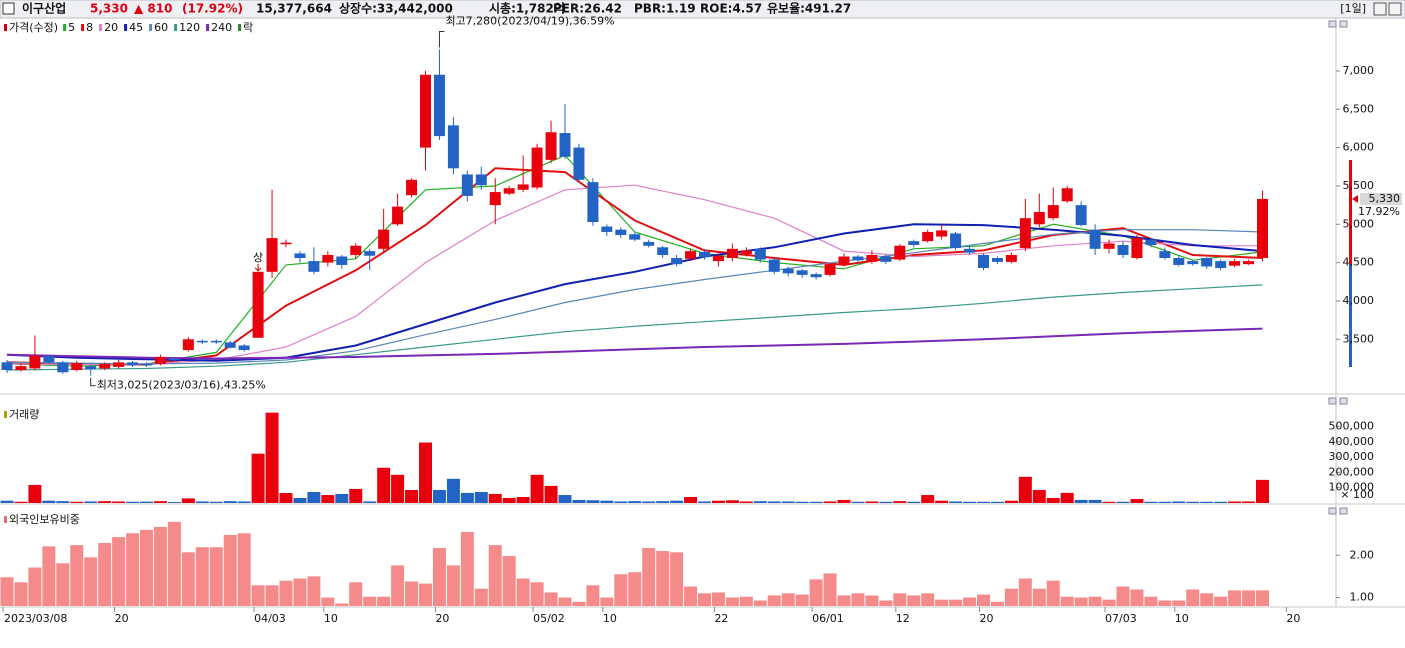 The width and height of the screenshot is (1405, 648). Describe the element at coordinates (1353, 8) in the screenshot. I see `period: [1일]` at that location.